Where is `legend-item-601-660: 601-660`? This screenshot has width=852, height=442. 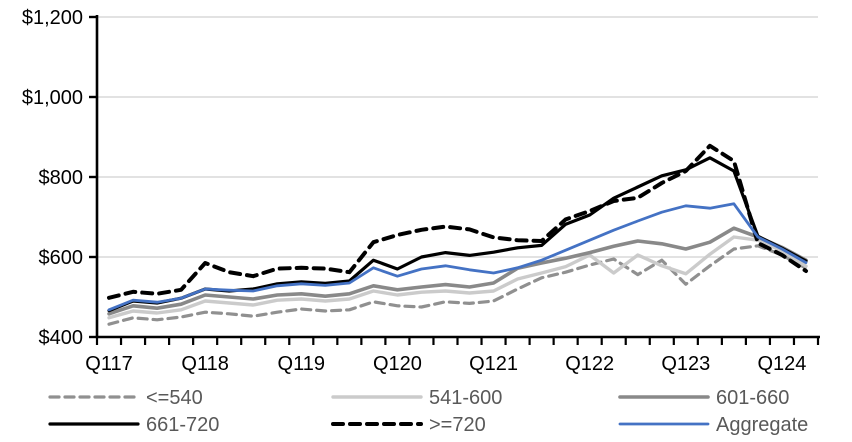
legend-item-601-660: 601-660 is located at coordinates (703, 398).